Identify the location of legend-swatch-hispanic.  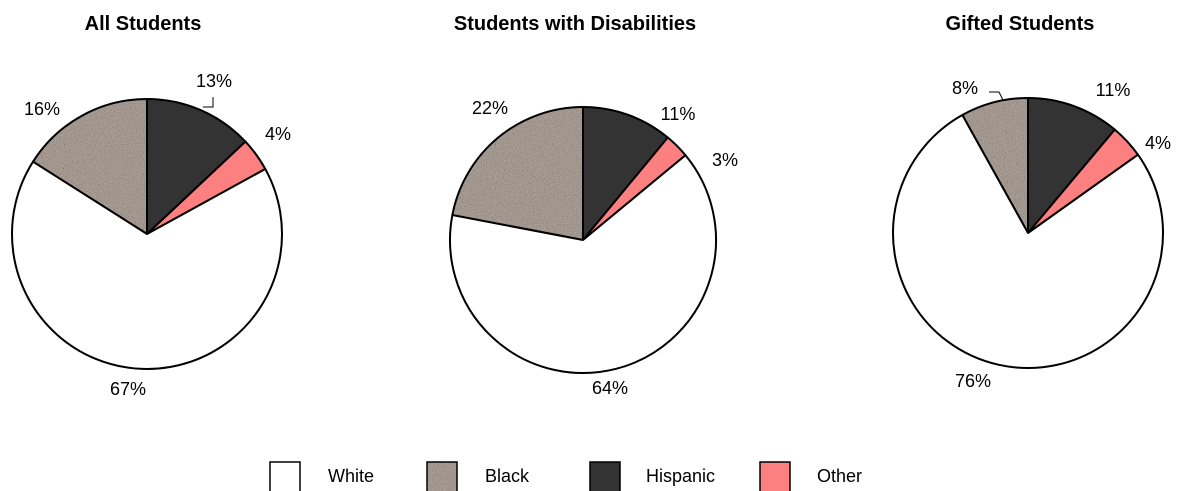
(605, 476).